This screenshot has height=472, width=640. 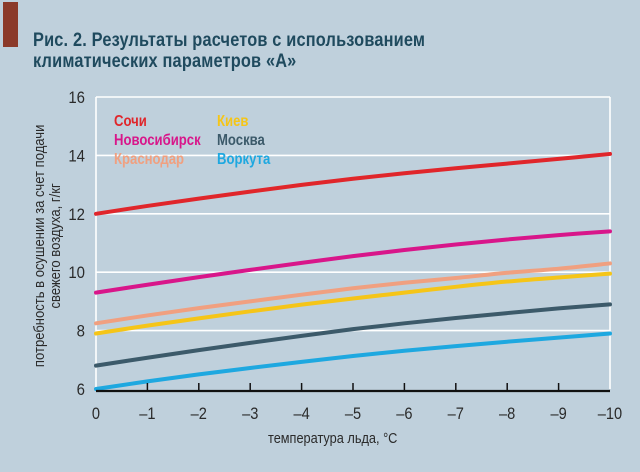 I want to click on legend-item: Сочи, so click(x=130, y=121).